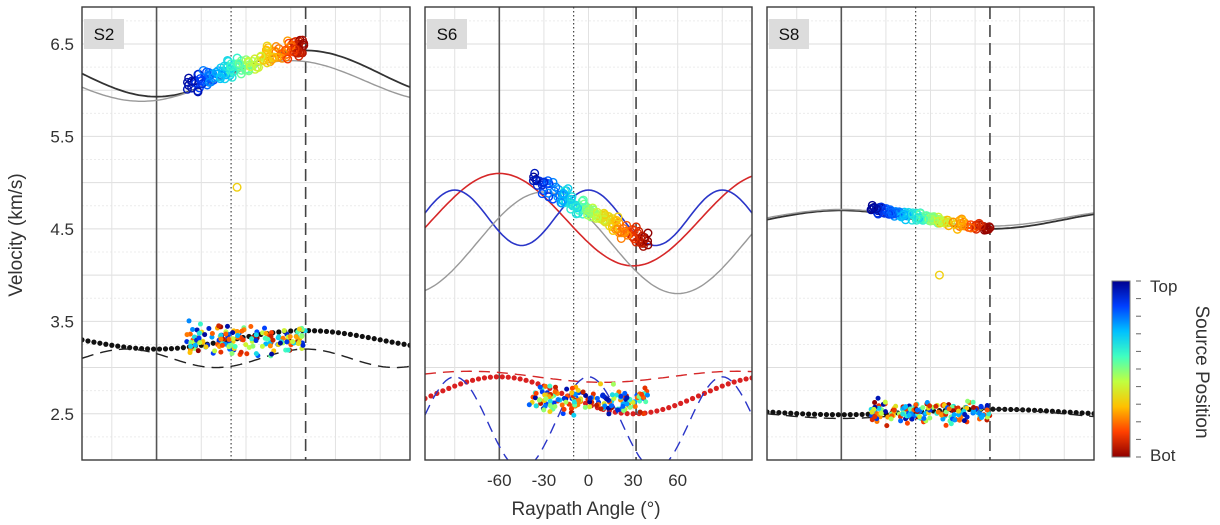 The width and height of the screenshot is (1220, 525). What do you see at coordinates (1161, 371) in the screenshot?
I see `colorbar: Top Bot Source Position` at bounding box center [1161, 371].